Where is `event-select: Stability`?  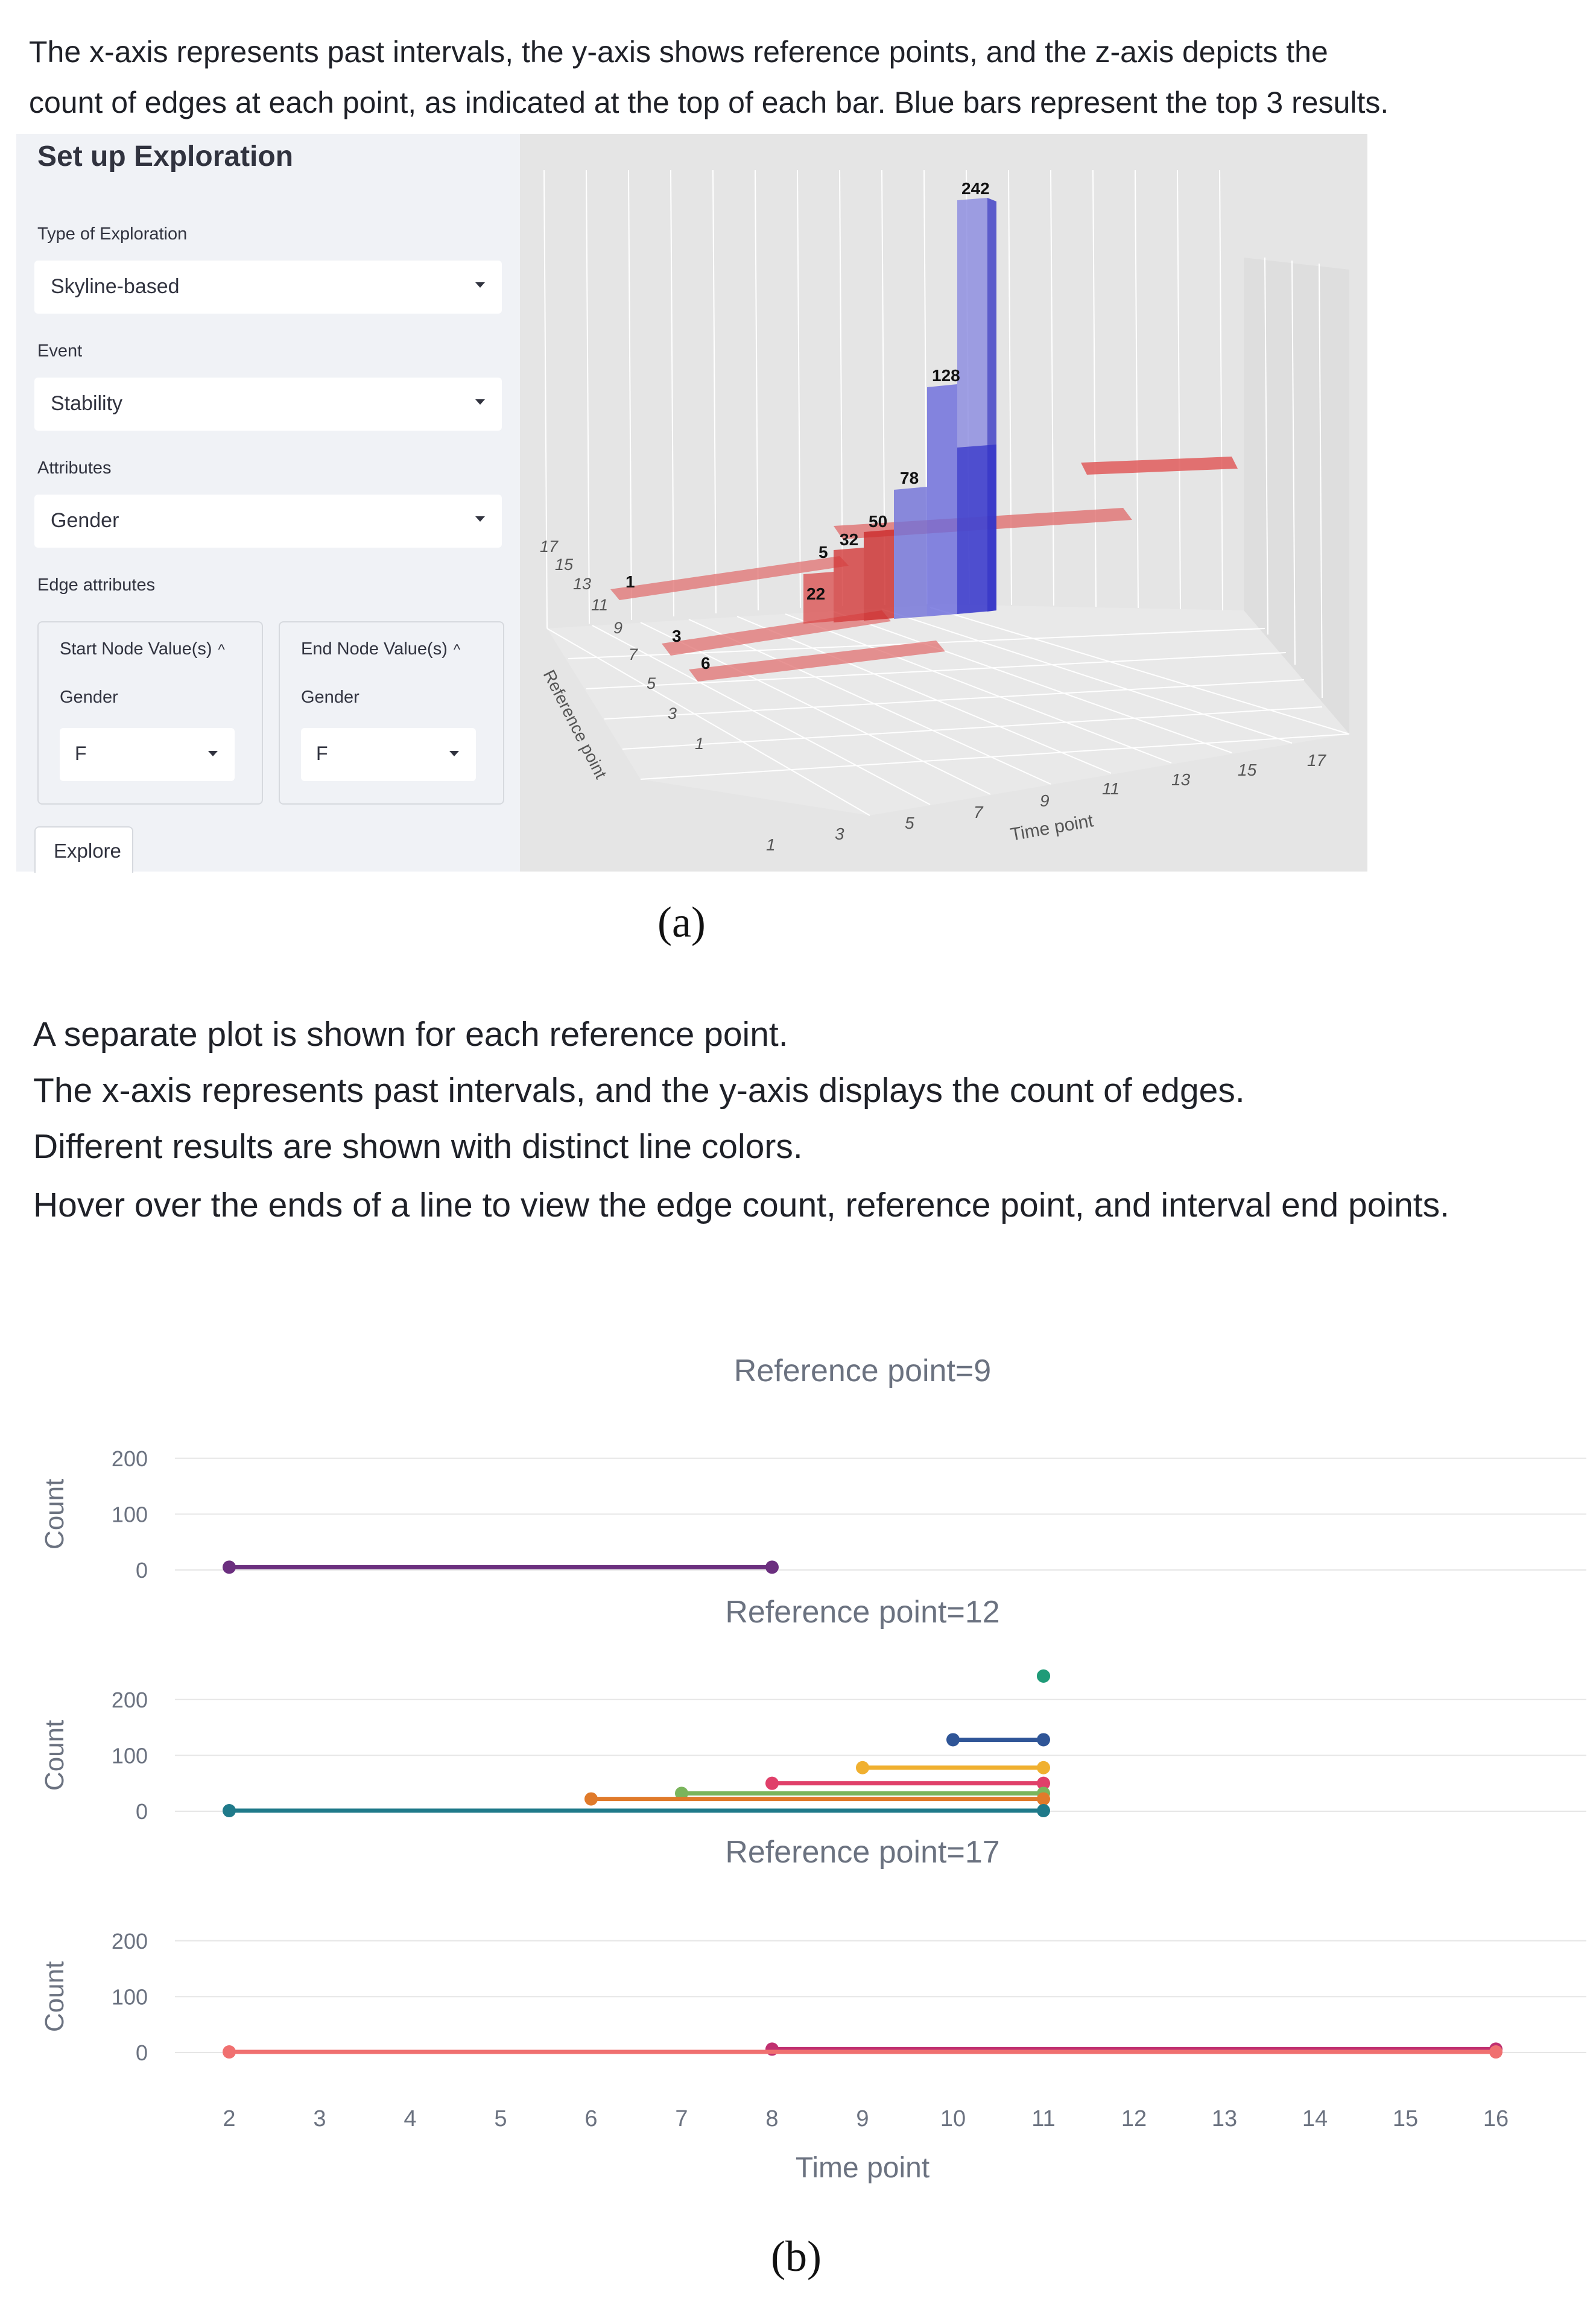 event-select: Stability is located at coordinates (268, 404).